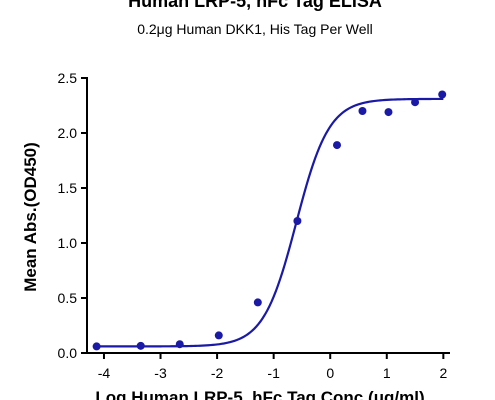 The width and height of the screenshot is (495, 400). Describe the element at coordinates (259, 394) in the screenshot. I see `x-axis-label: Log Human LRP-5, hFc Tag Conc.(μg/ml)` at that location.